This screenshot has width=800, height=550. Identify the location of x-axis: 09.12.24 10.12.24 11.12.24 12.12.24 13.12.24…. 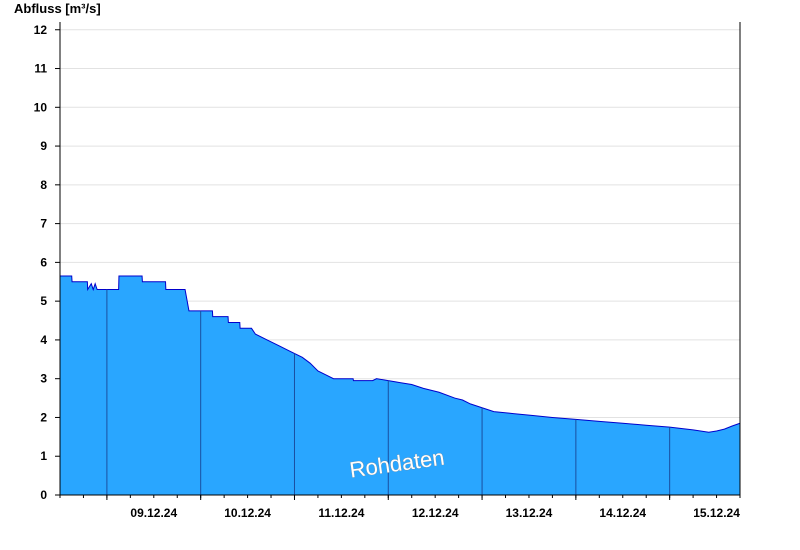
(400, 507).